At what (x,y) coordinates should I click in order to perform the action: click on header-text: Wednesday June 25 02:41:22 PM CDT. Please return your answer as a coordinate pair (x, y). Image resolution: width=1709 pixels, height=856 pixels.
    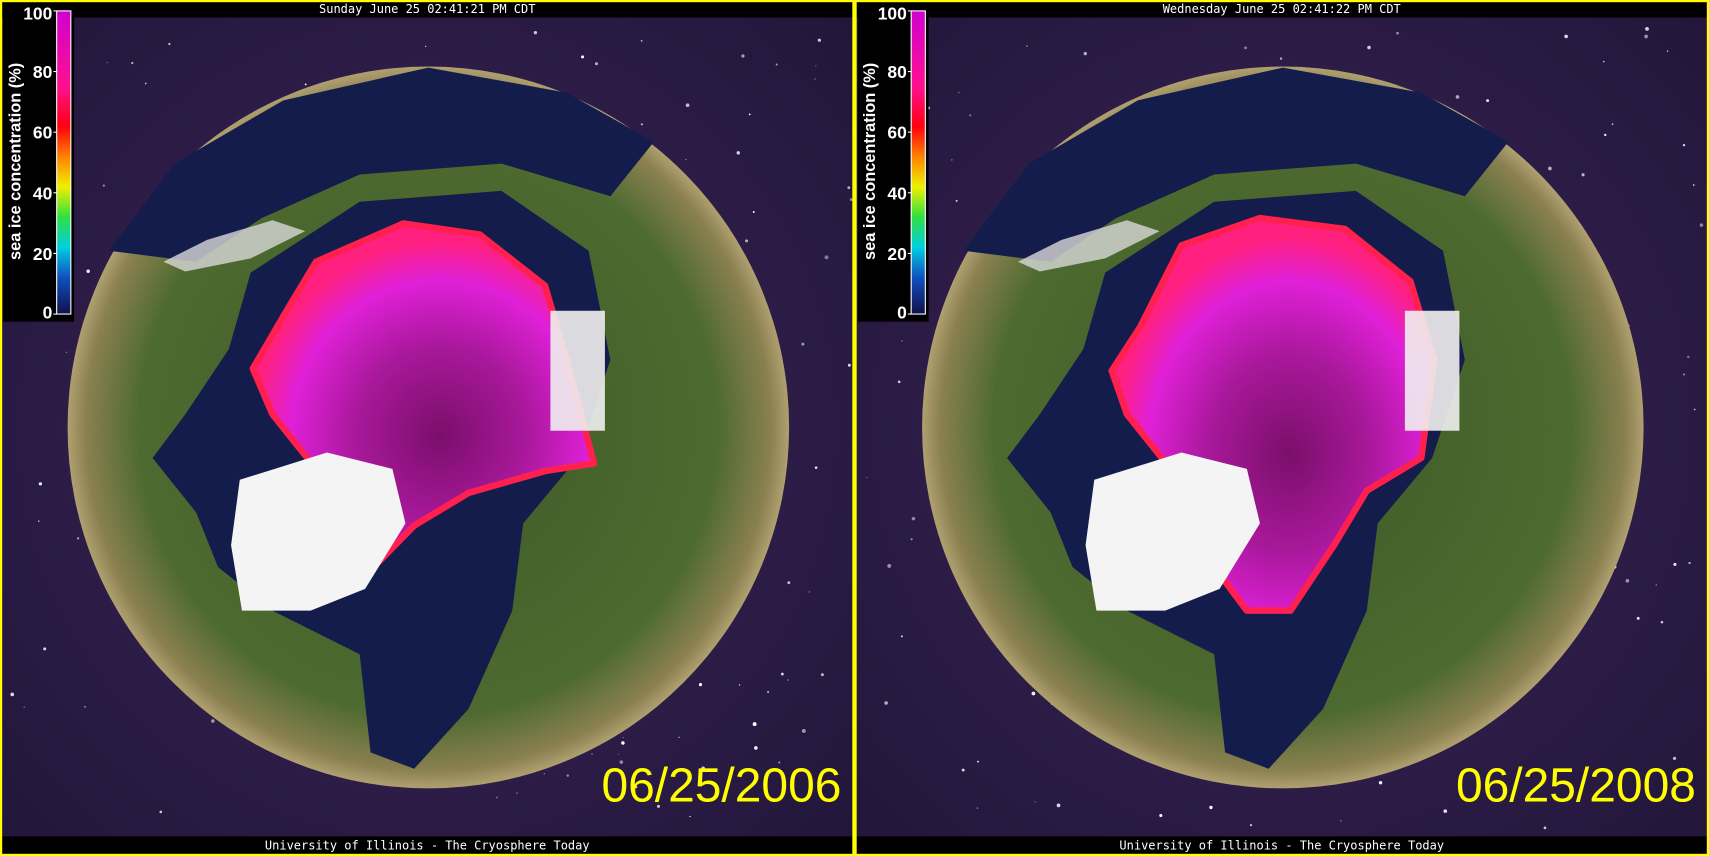
    Looking at the image, I should click on (1282, 9).